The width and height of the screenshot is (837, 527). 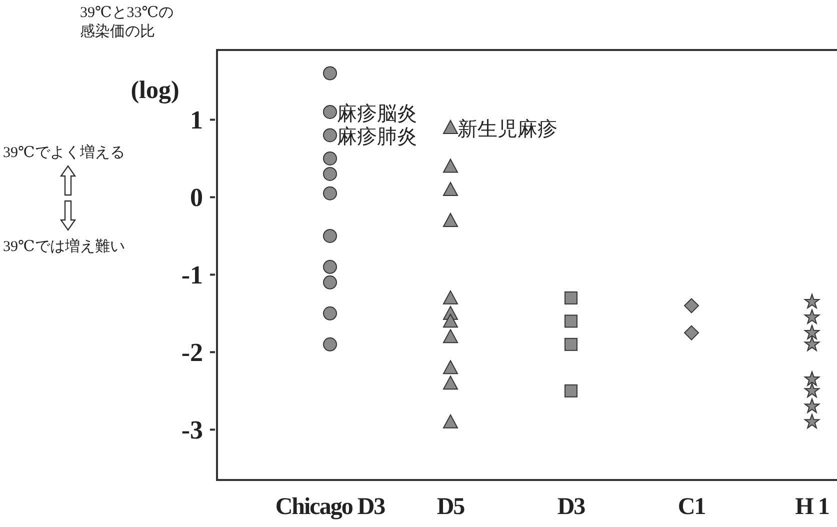 I want to click on x-tick-label: Chicago D3, so click(x=330, y=507).